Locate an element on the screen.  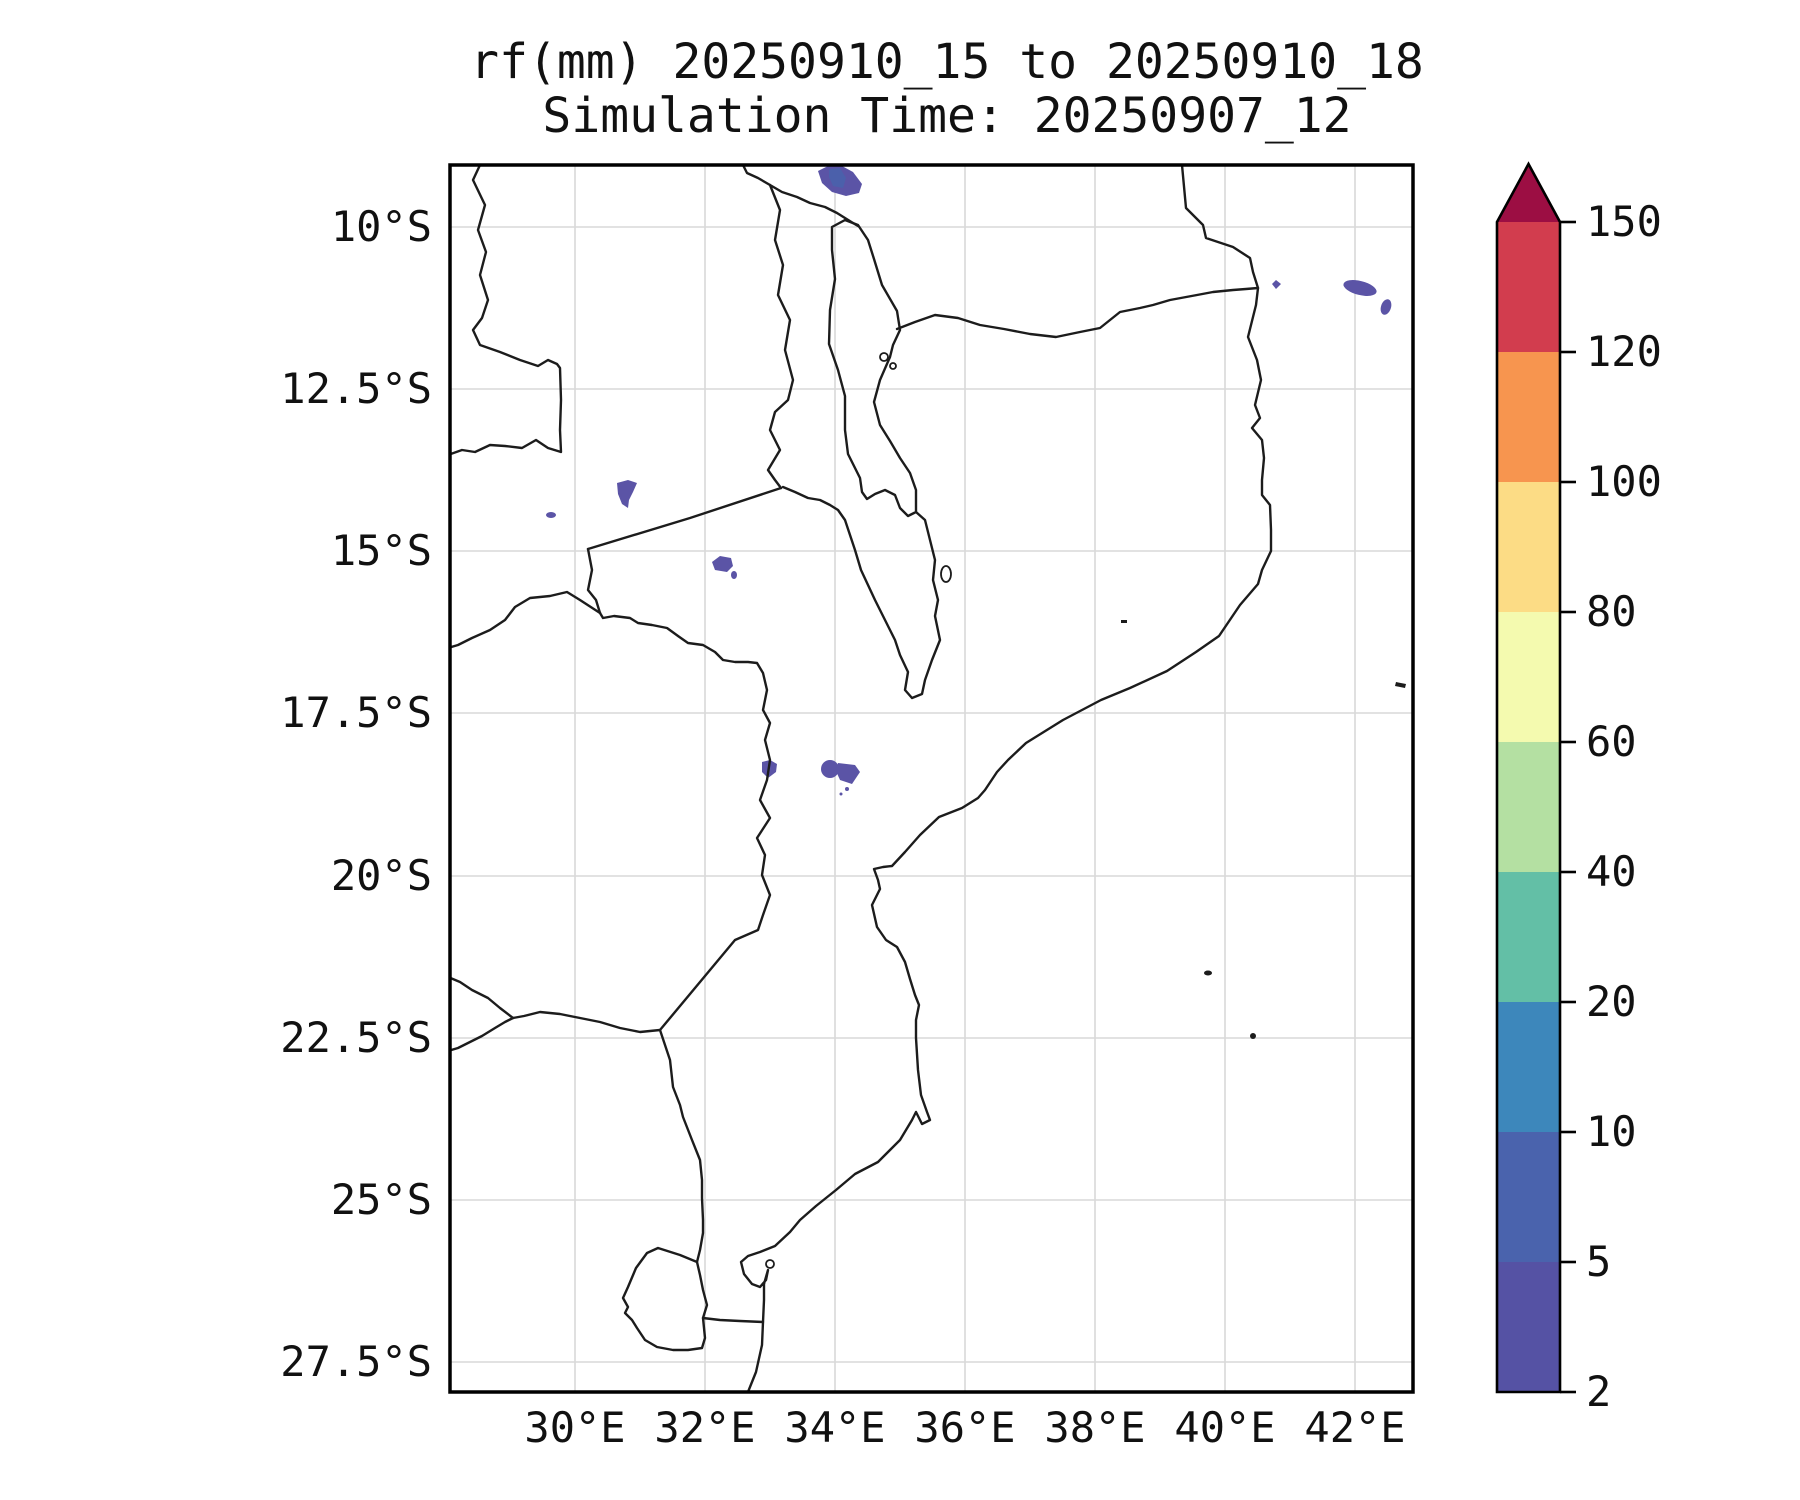
border-eswatini is located at coordinates (665, 1299).